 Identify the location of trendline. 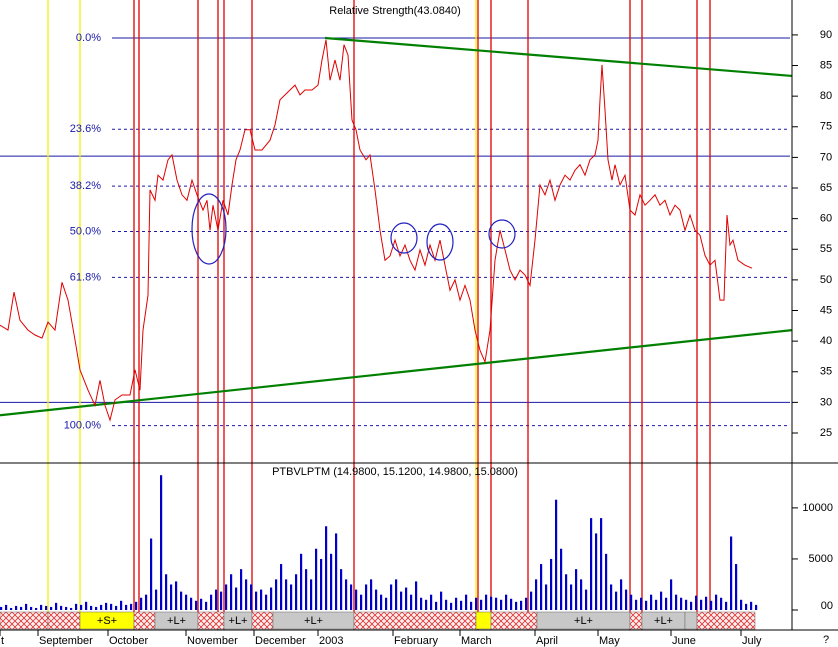
(558, 57).